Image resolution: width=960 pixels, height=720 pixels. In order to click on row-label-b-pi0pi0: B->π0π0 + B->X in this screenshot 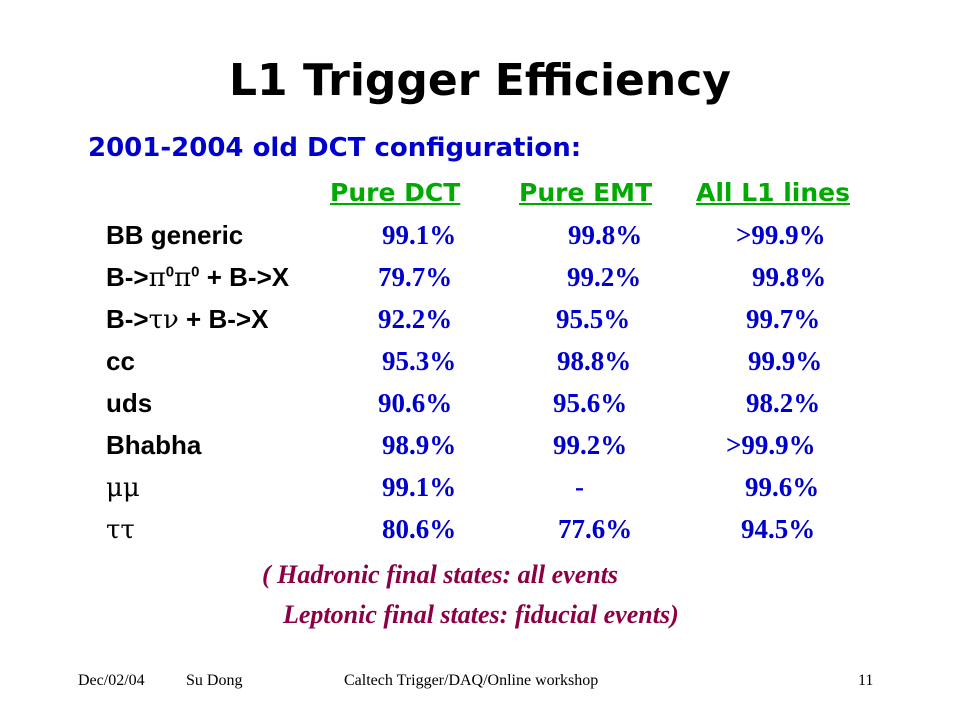, I will do `click(198, 277)`.